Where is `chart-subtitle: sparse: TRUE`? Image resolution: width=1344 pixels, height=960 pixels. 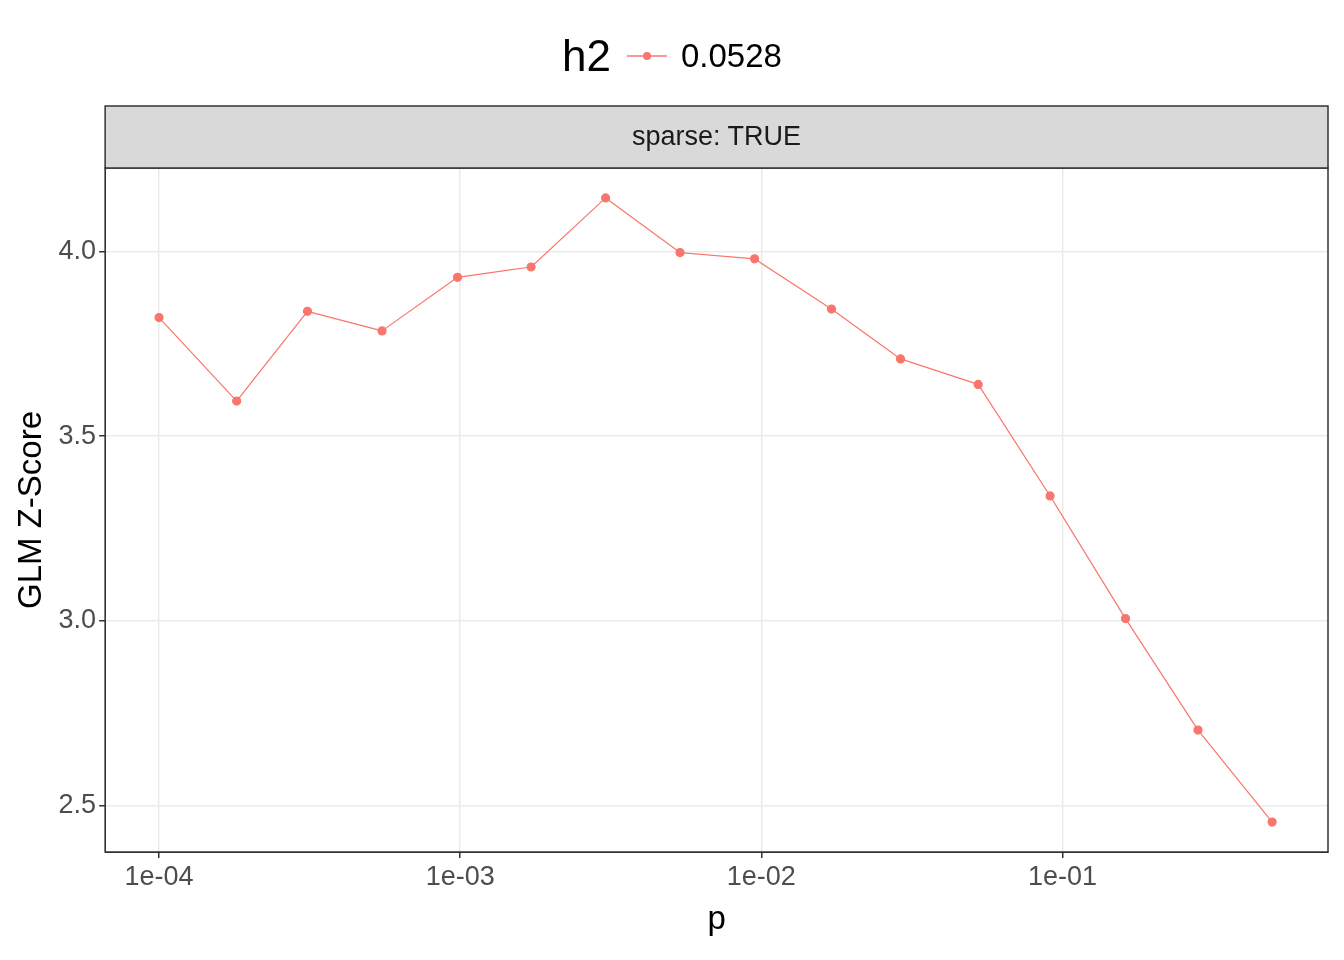
chart-subtitle: sparse: TRUE is located at coordinates (717, 136).